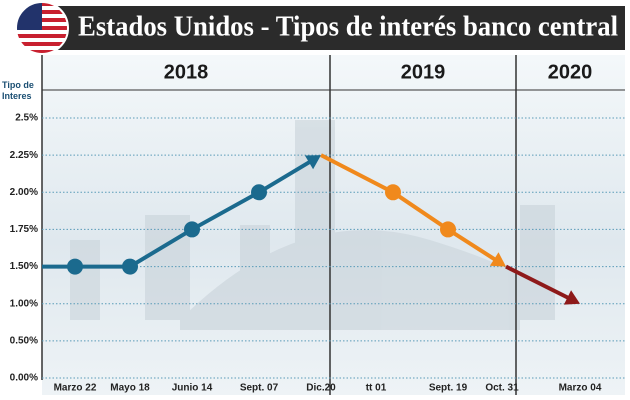 The height and width of the screenshot is (400, 630). Describe the element at coordinates (376, 388) in the screenshot. I see `x-tick-label: tt 01` at that location.